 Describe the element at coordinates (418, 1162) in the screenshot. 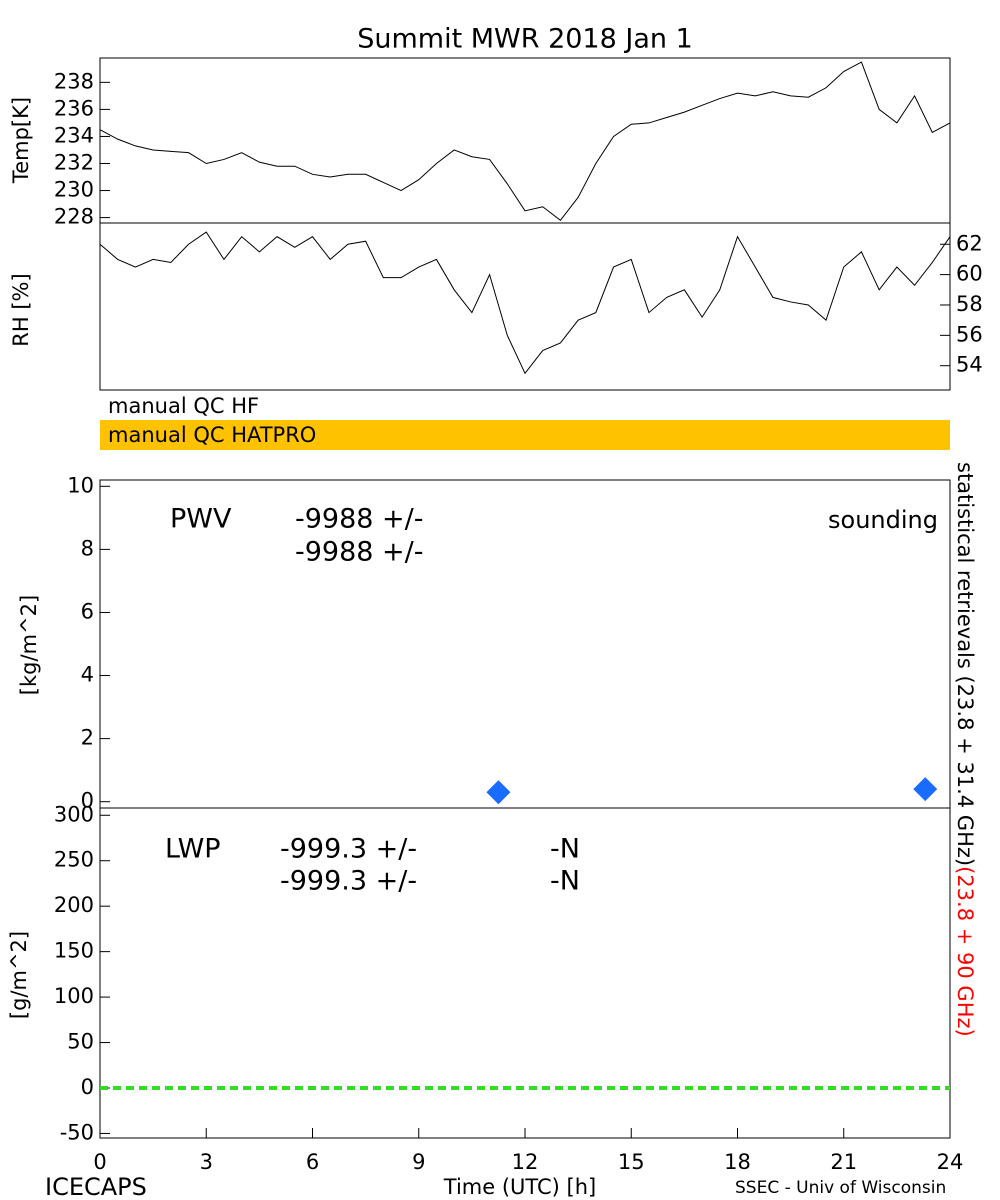

I see `x-tick-label: 9` at that location.